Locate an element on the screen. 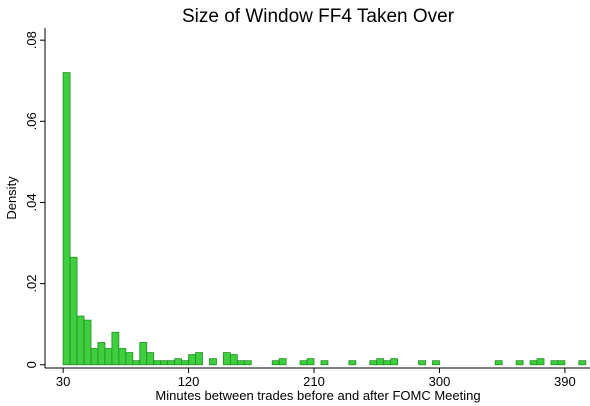  x-tick-label: 30 is located at coordinates (63, 381).